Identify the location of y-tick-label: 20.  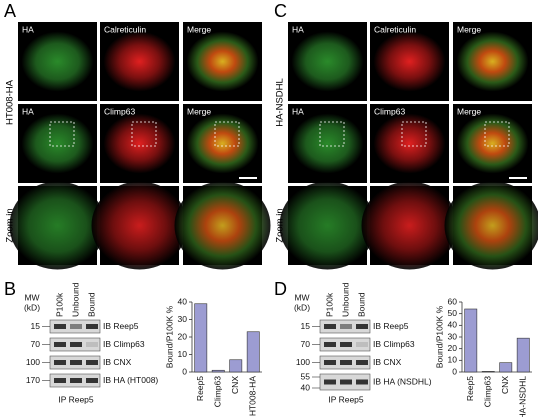
(453, 348).